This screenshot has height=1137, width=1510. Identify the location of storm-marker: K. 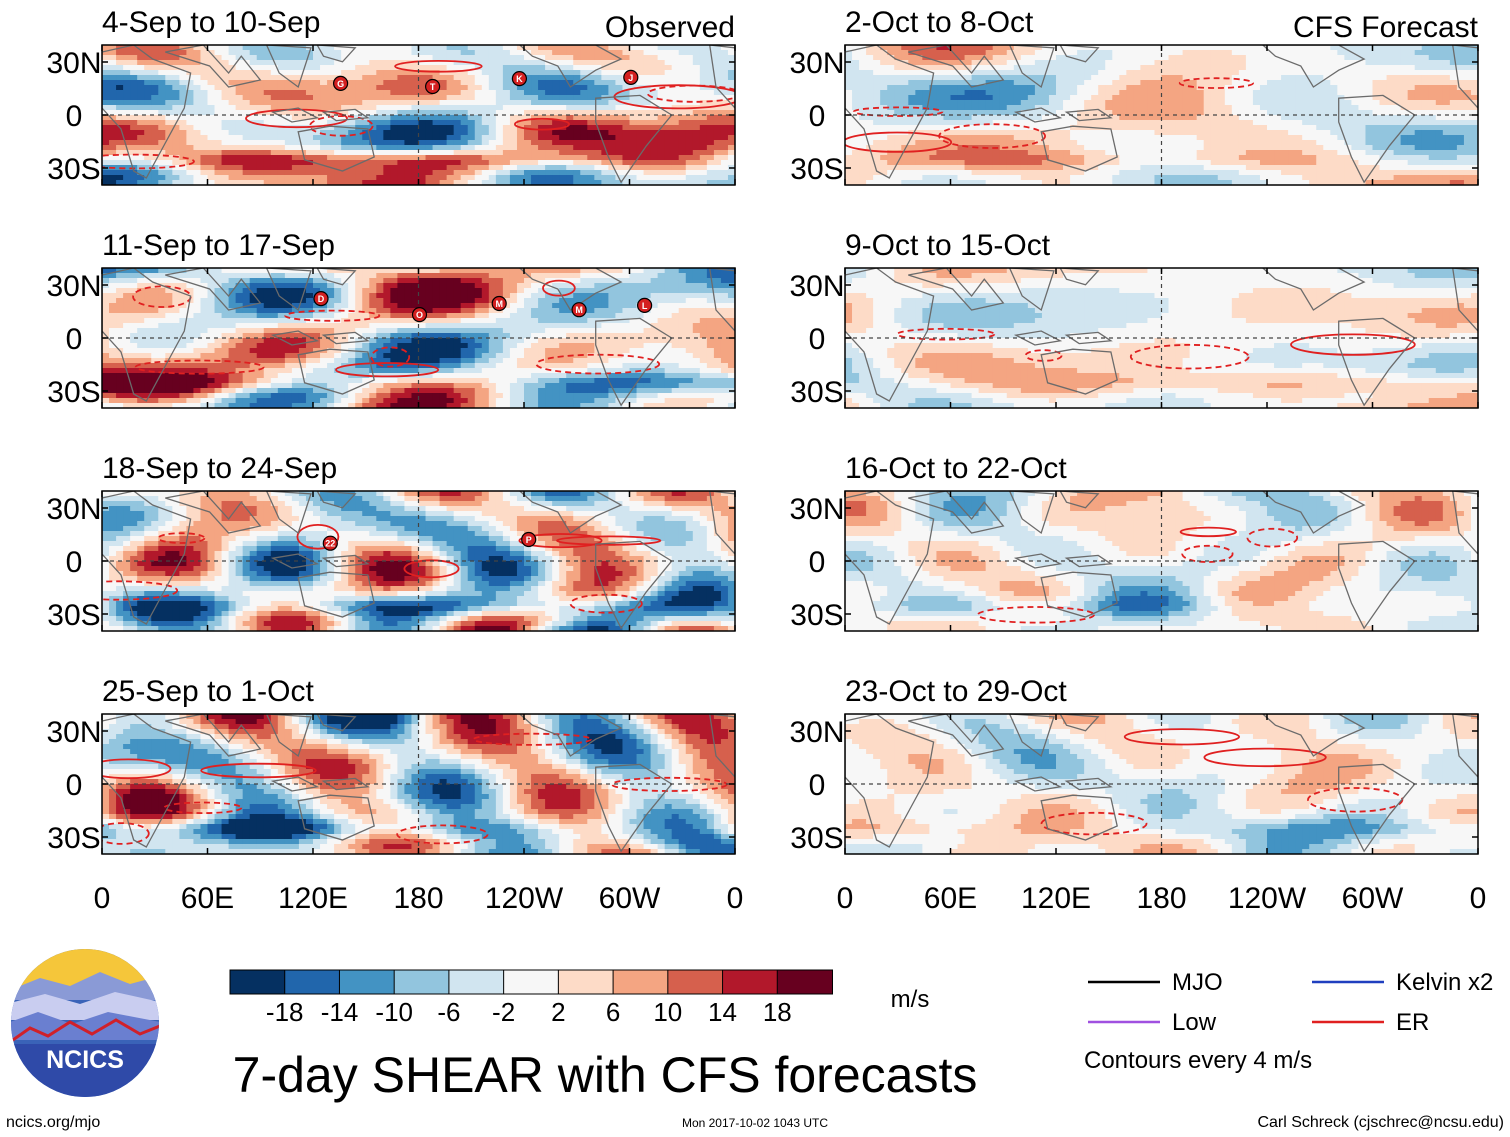
(519, 78).